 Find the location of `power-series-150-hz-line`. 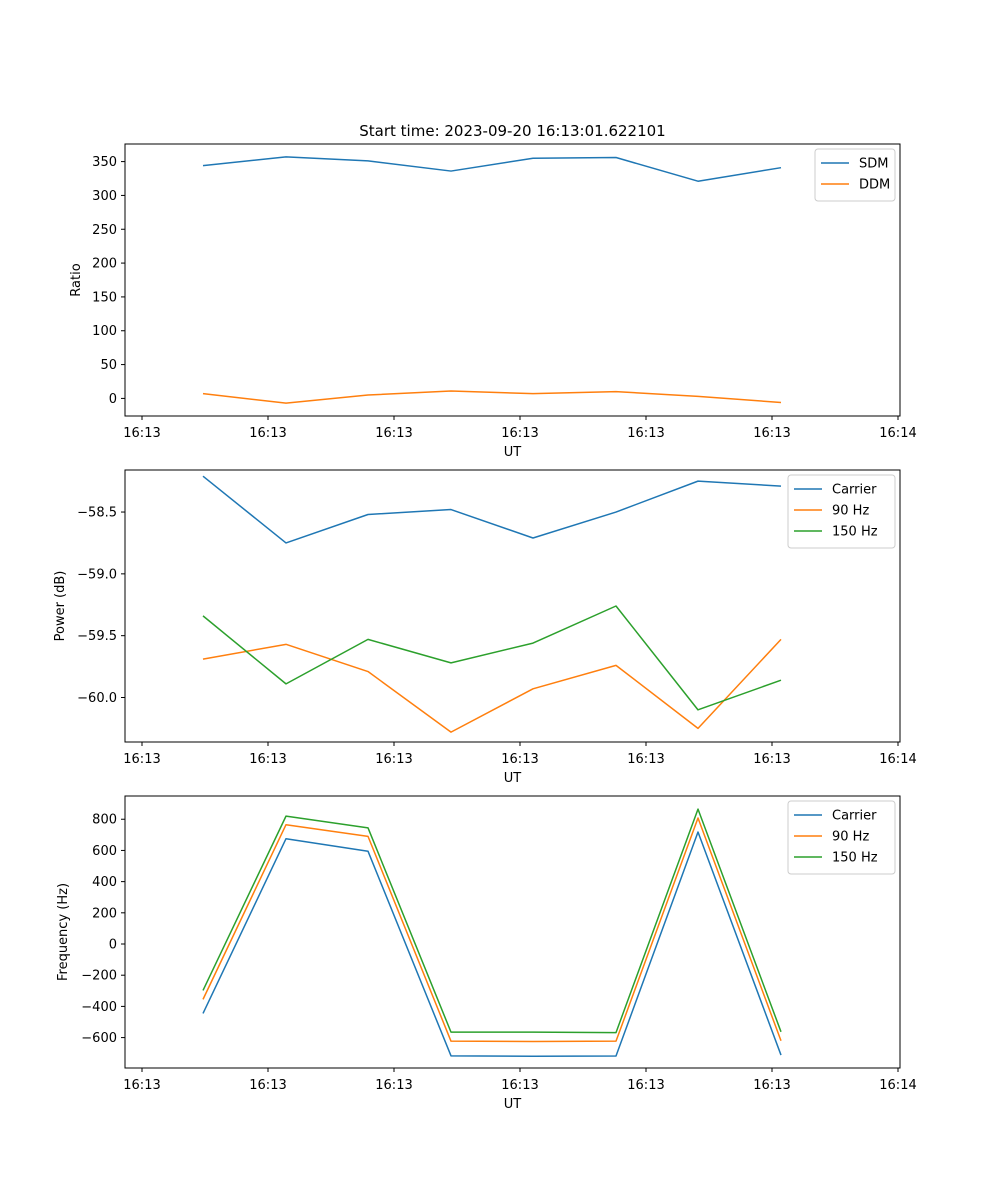

power-series-150-hz-line is located at coordinates (492, 658).